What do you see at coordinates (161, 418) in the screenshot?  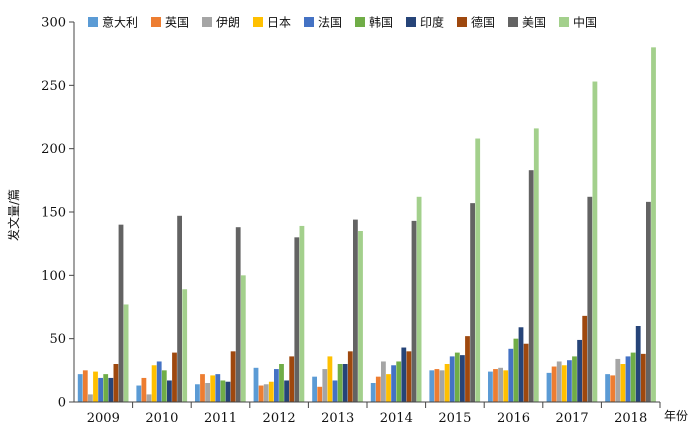 I see `x-tick-label: 2010` at bounding box center [161, 418].